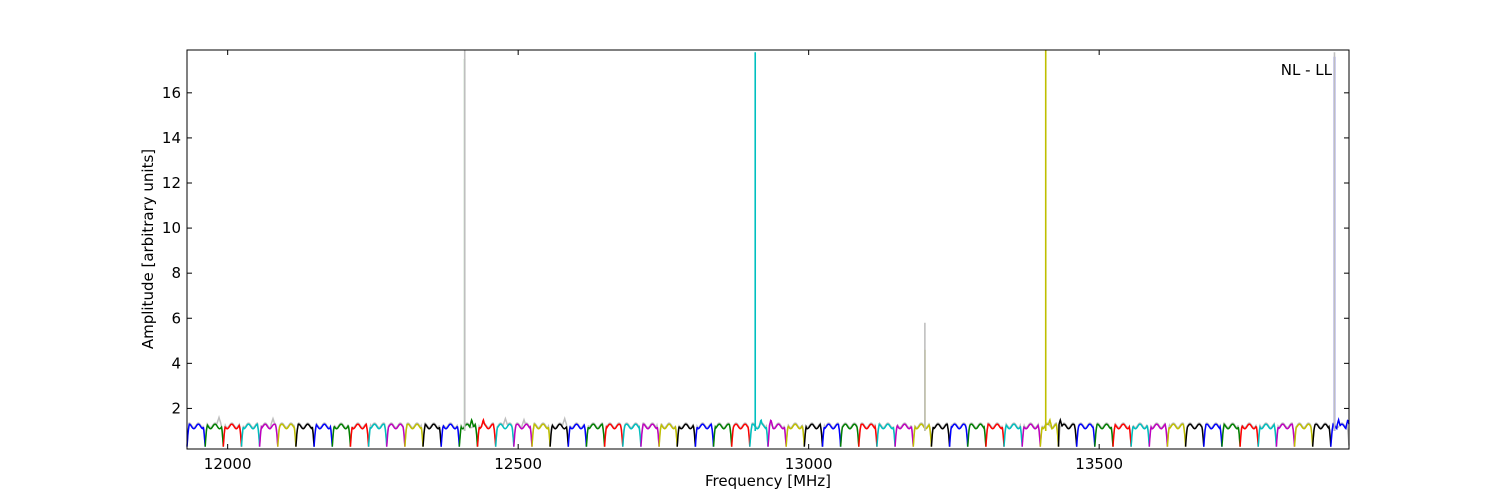  What do you see at coordinates (176, 273) in the screenshot?
I see `y-tick-label: 8` at bounding box center [176, 273].